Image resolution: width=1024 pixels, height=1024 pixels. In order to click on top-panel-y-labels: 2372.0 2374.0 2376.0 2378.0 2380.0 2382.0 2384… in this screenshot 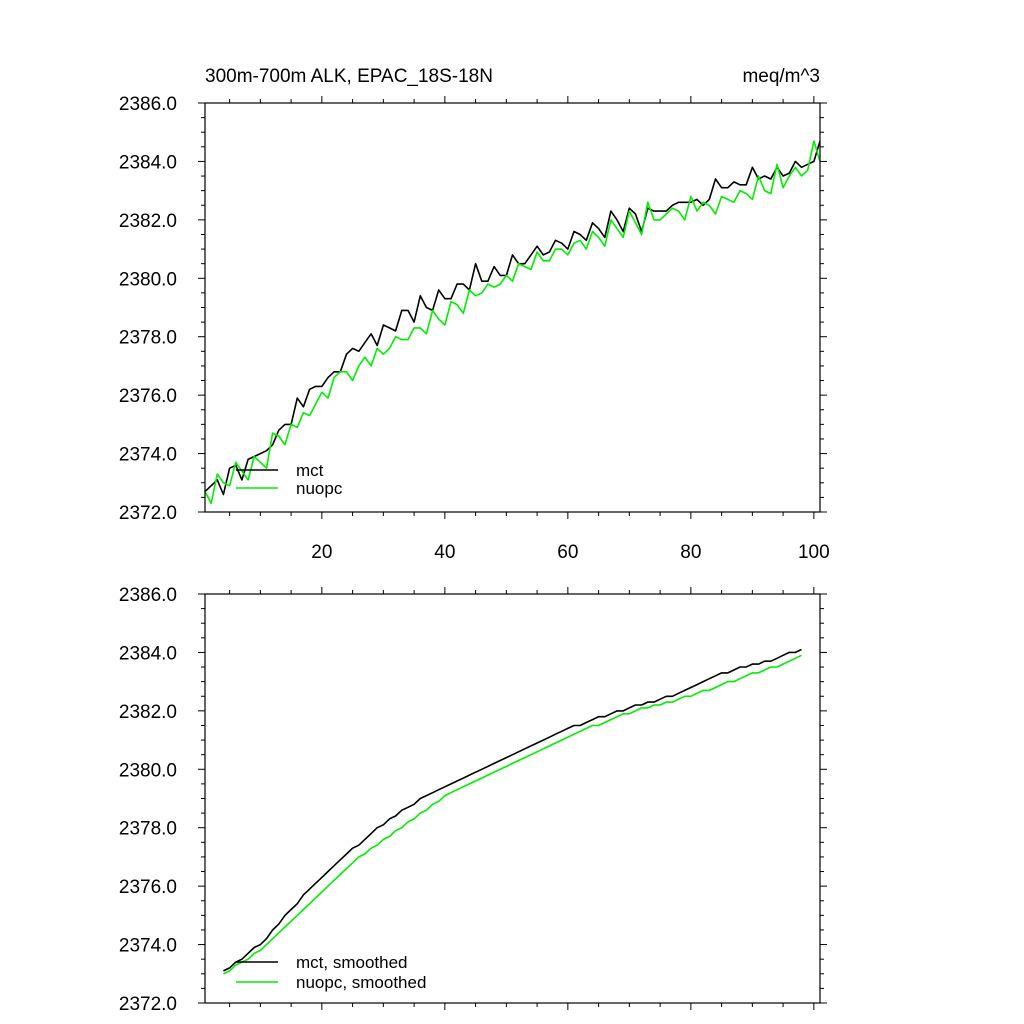, I will do `click(148, 309)`.